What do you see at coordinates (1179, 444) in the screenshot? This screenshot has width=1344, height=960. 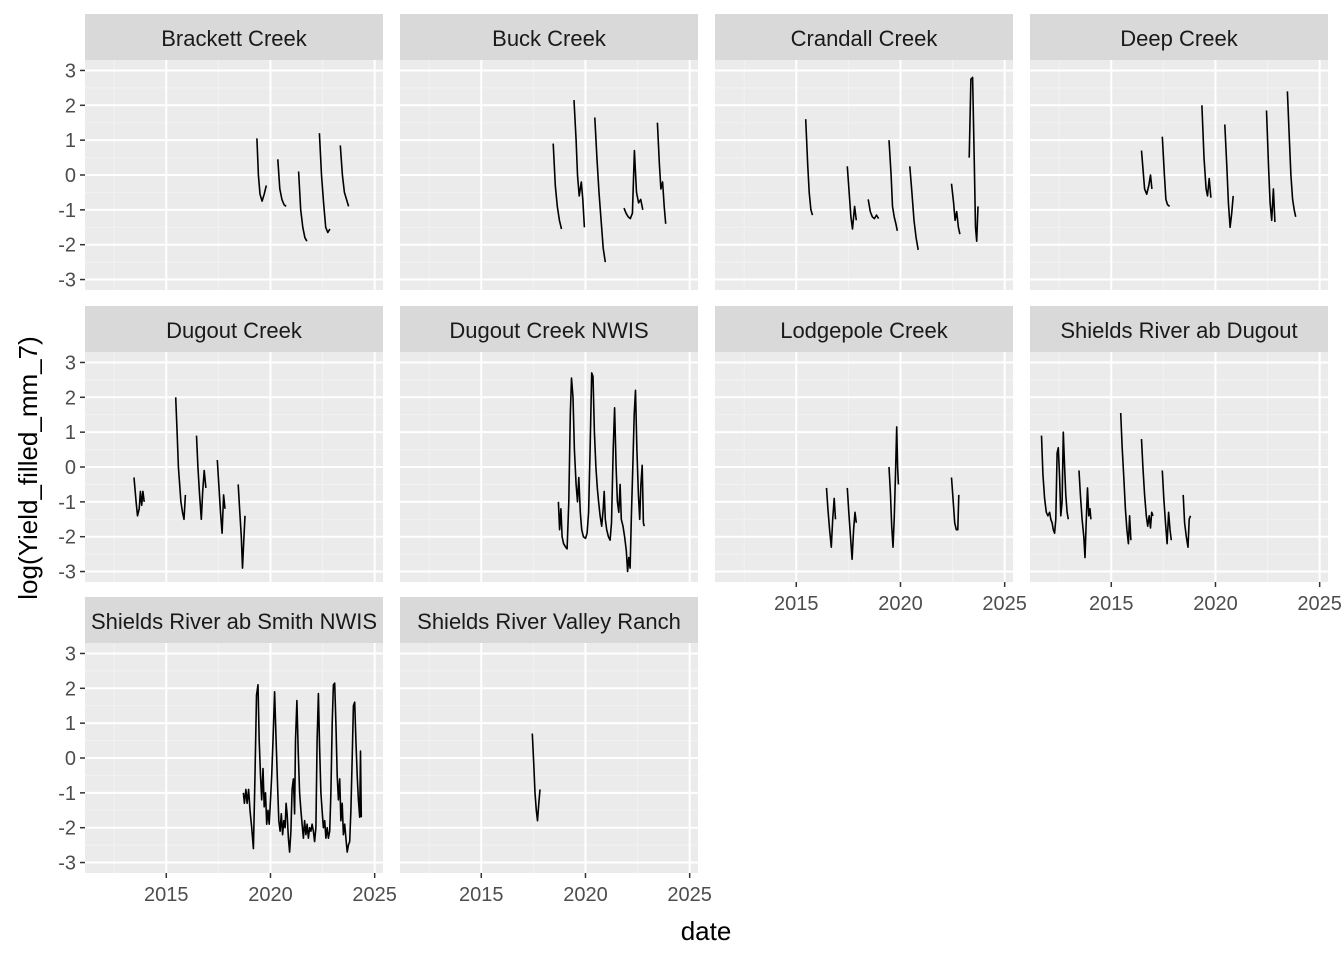 I see `facet-panel: Shields River ab Dugout` at bounding box center [1179, 444].